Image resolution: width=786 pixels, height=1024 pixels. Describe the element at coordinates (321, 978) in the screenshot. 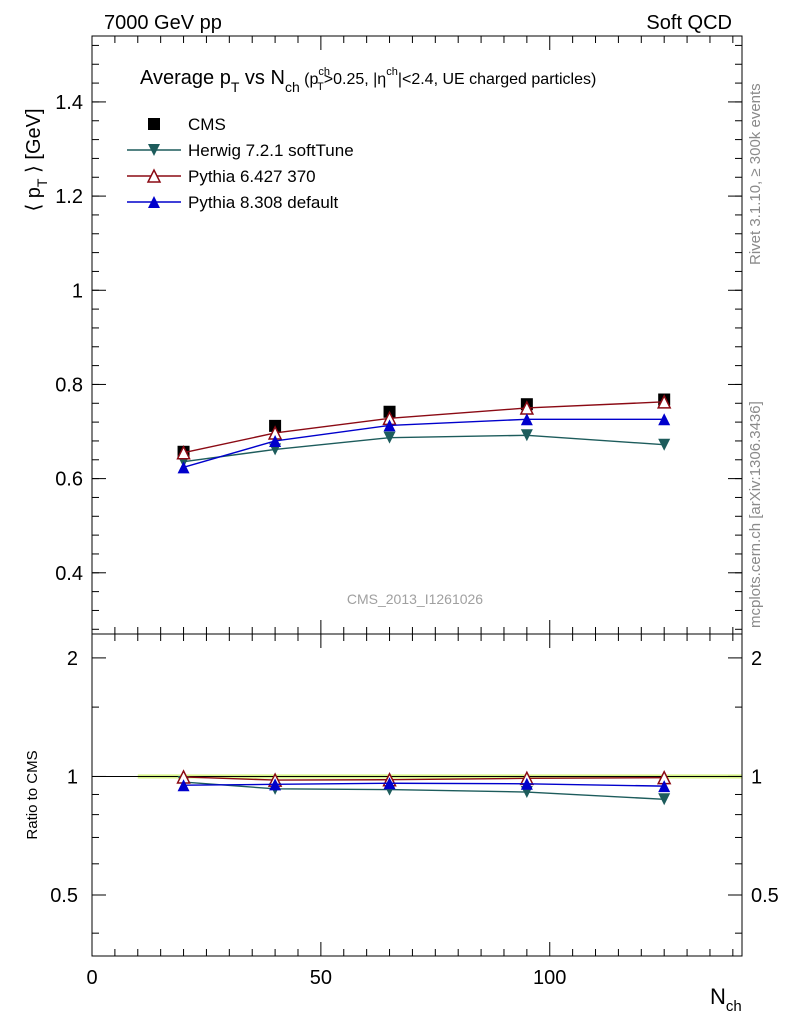

I see `x-tick-label: 50` at that location.